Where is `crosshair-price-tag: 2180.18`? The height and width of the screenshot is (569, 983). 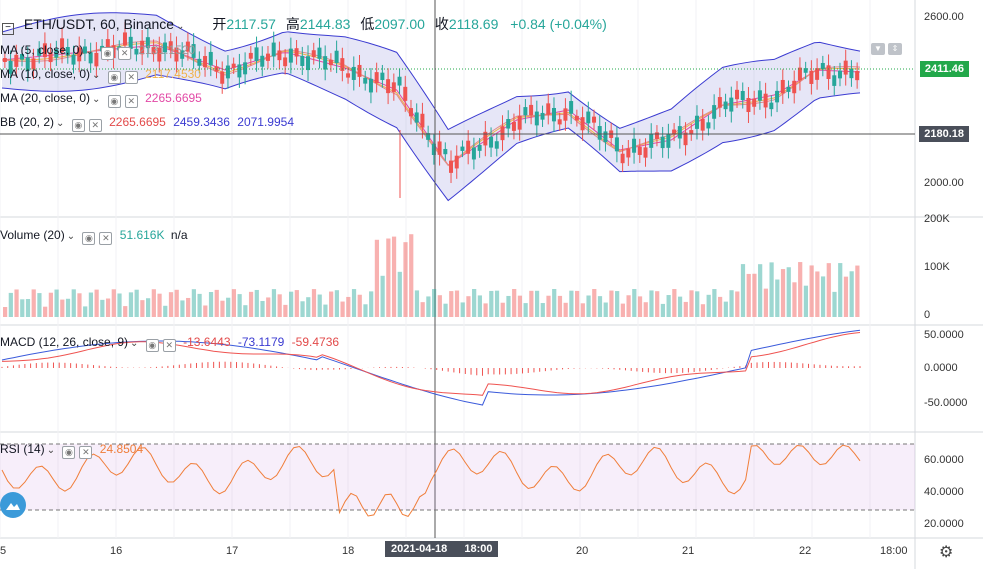
crosshair-price-tag: 2180.18 is located at coordinates (944, 134).